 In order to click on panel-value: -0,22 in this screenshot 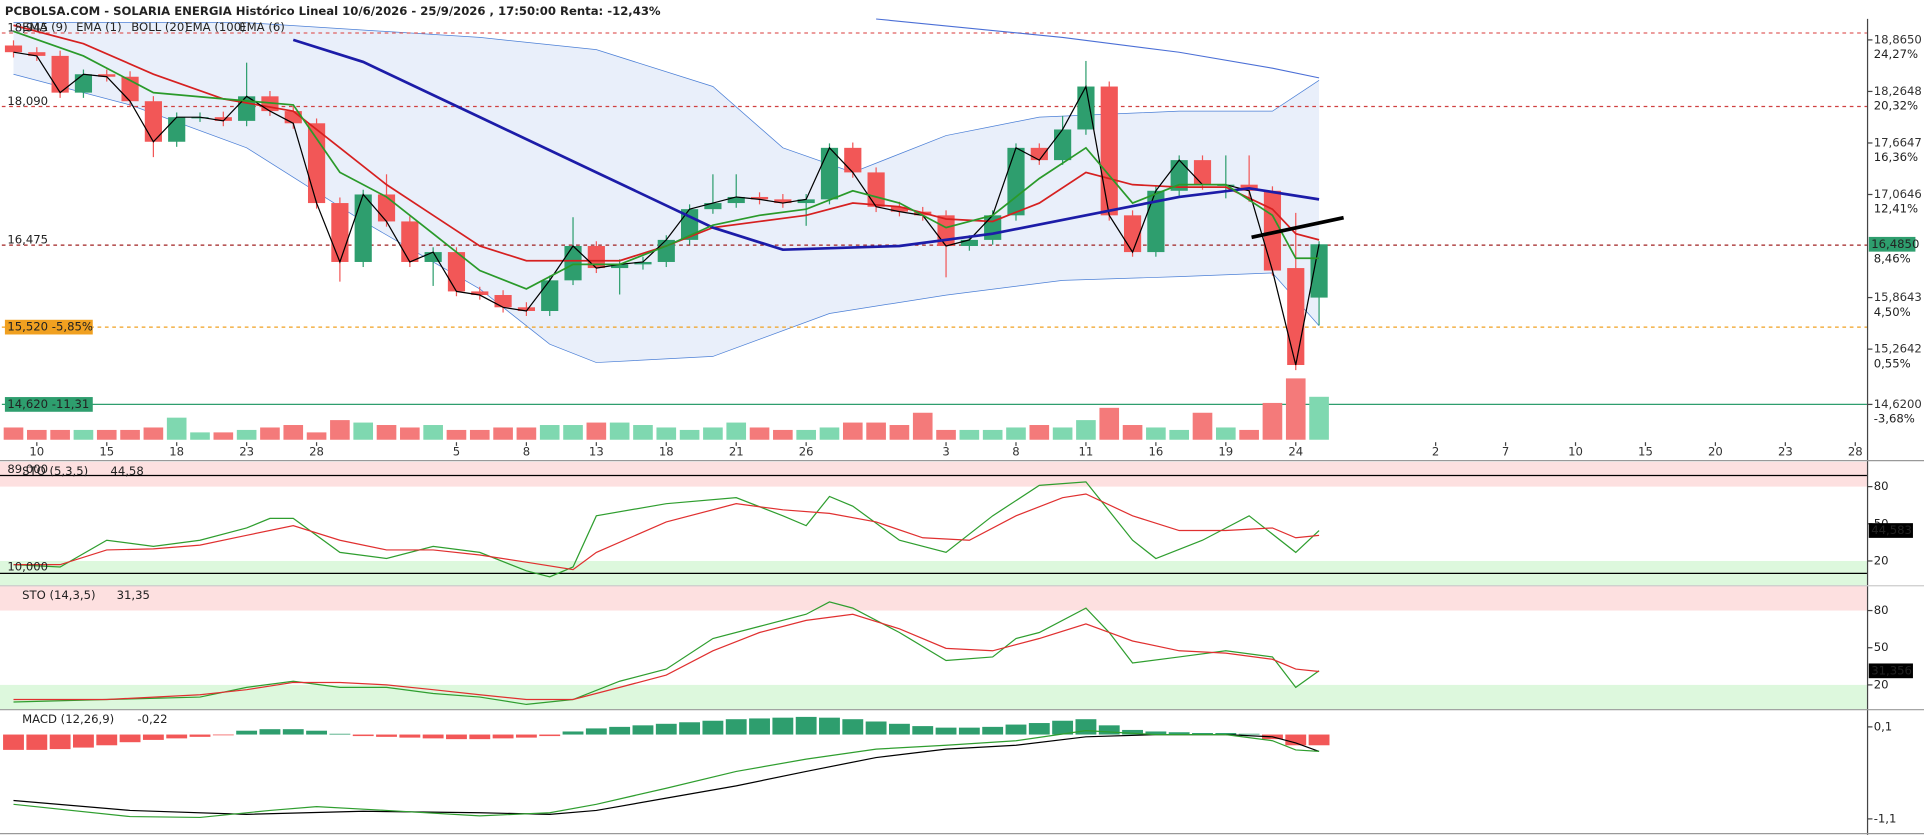, I will do `click(152, 719)`.